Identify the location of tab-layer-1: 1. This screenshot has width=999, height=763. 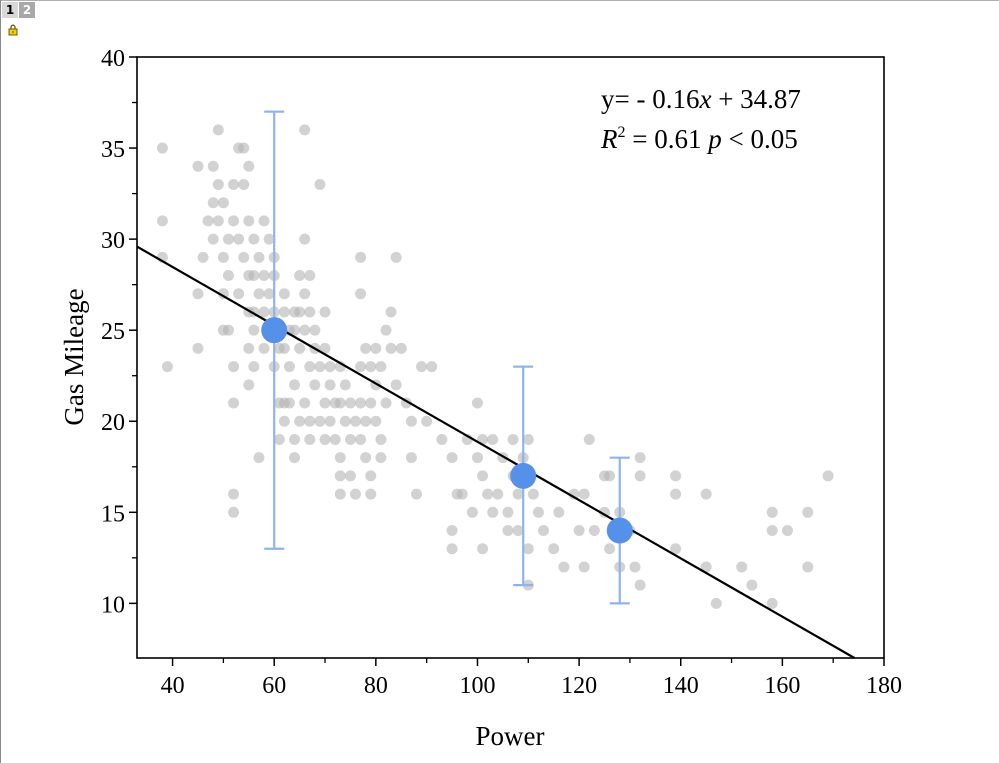
(10, 10).